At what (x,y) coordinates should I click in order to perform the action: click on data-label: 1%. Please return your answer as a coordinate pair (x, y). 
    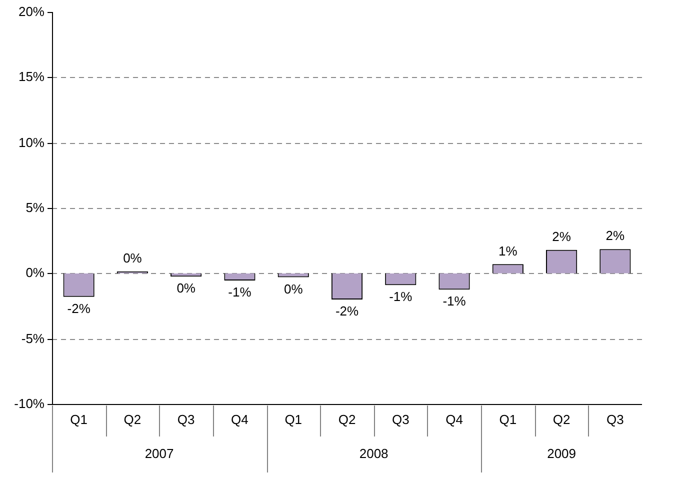
    Looking at the image, I should click on (508, 250).